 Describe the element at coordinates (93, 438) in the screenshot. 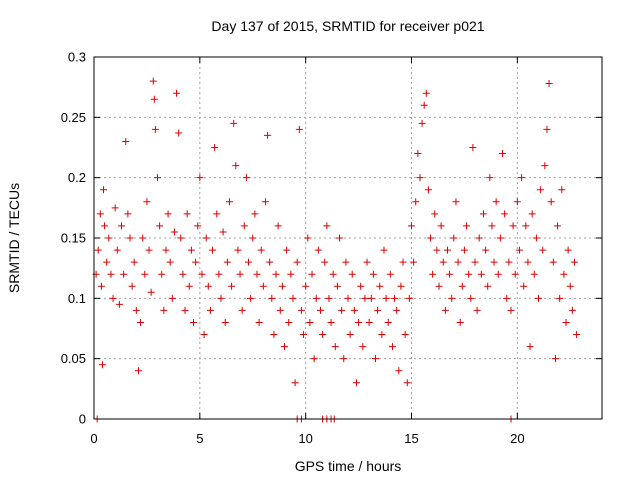

I see `x-tick-label: 0` at that location.